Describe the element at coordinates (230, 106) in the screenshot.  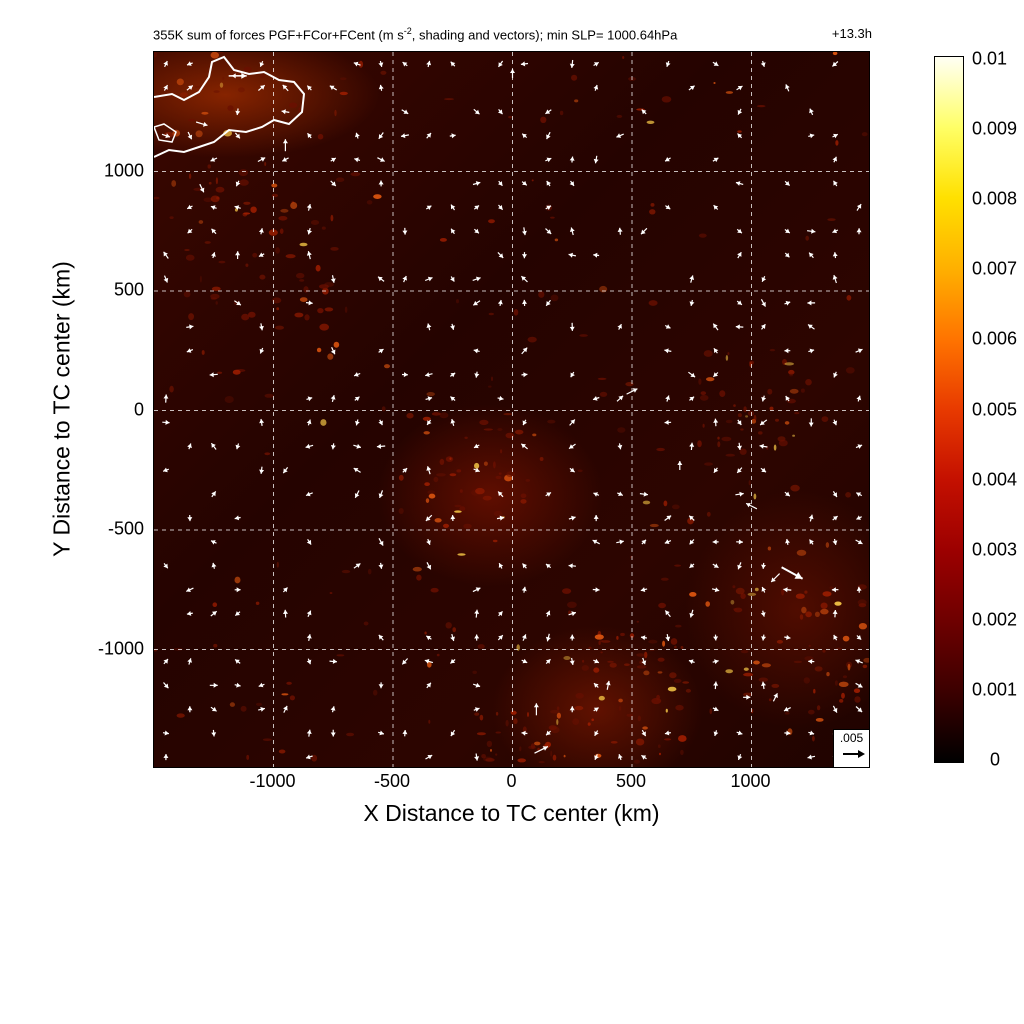
I see `coastline` at that location.